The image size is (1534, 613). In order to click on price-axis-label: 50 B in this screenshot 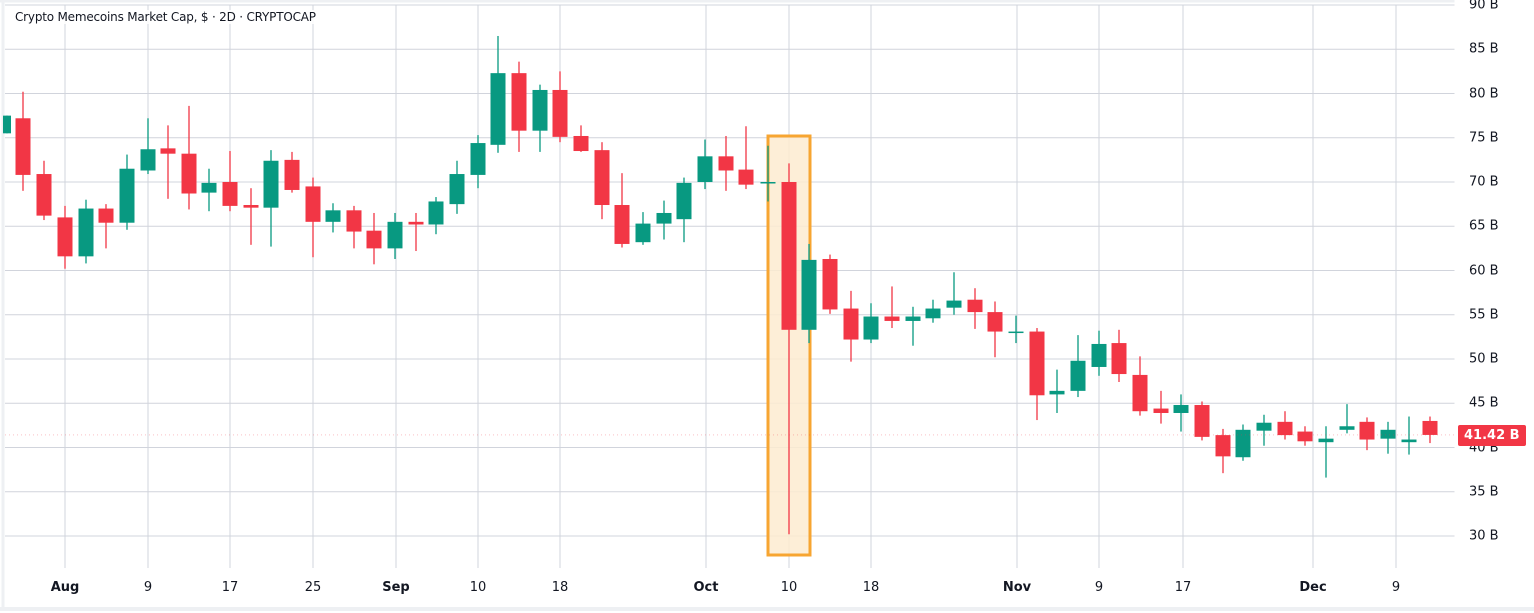, I will do `click(1484, 359)`.